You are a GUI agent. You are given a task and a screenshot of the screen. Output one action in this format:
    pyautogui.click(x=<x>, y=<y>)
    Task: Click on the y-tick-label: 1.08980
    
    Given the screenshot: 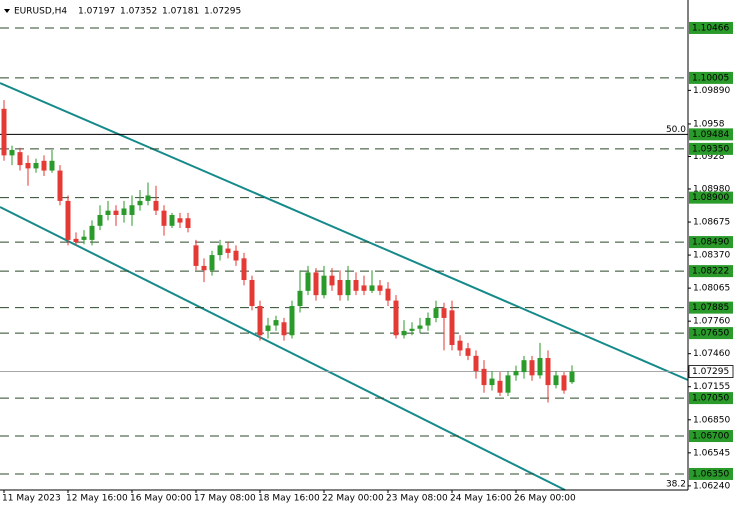 What is the action you would take?
    pyautogui.click(x=711, y=189)
    